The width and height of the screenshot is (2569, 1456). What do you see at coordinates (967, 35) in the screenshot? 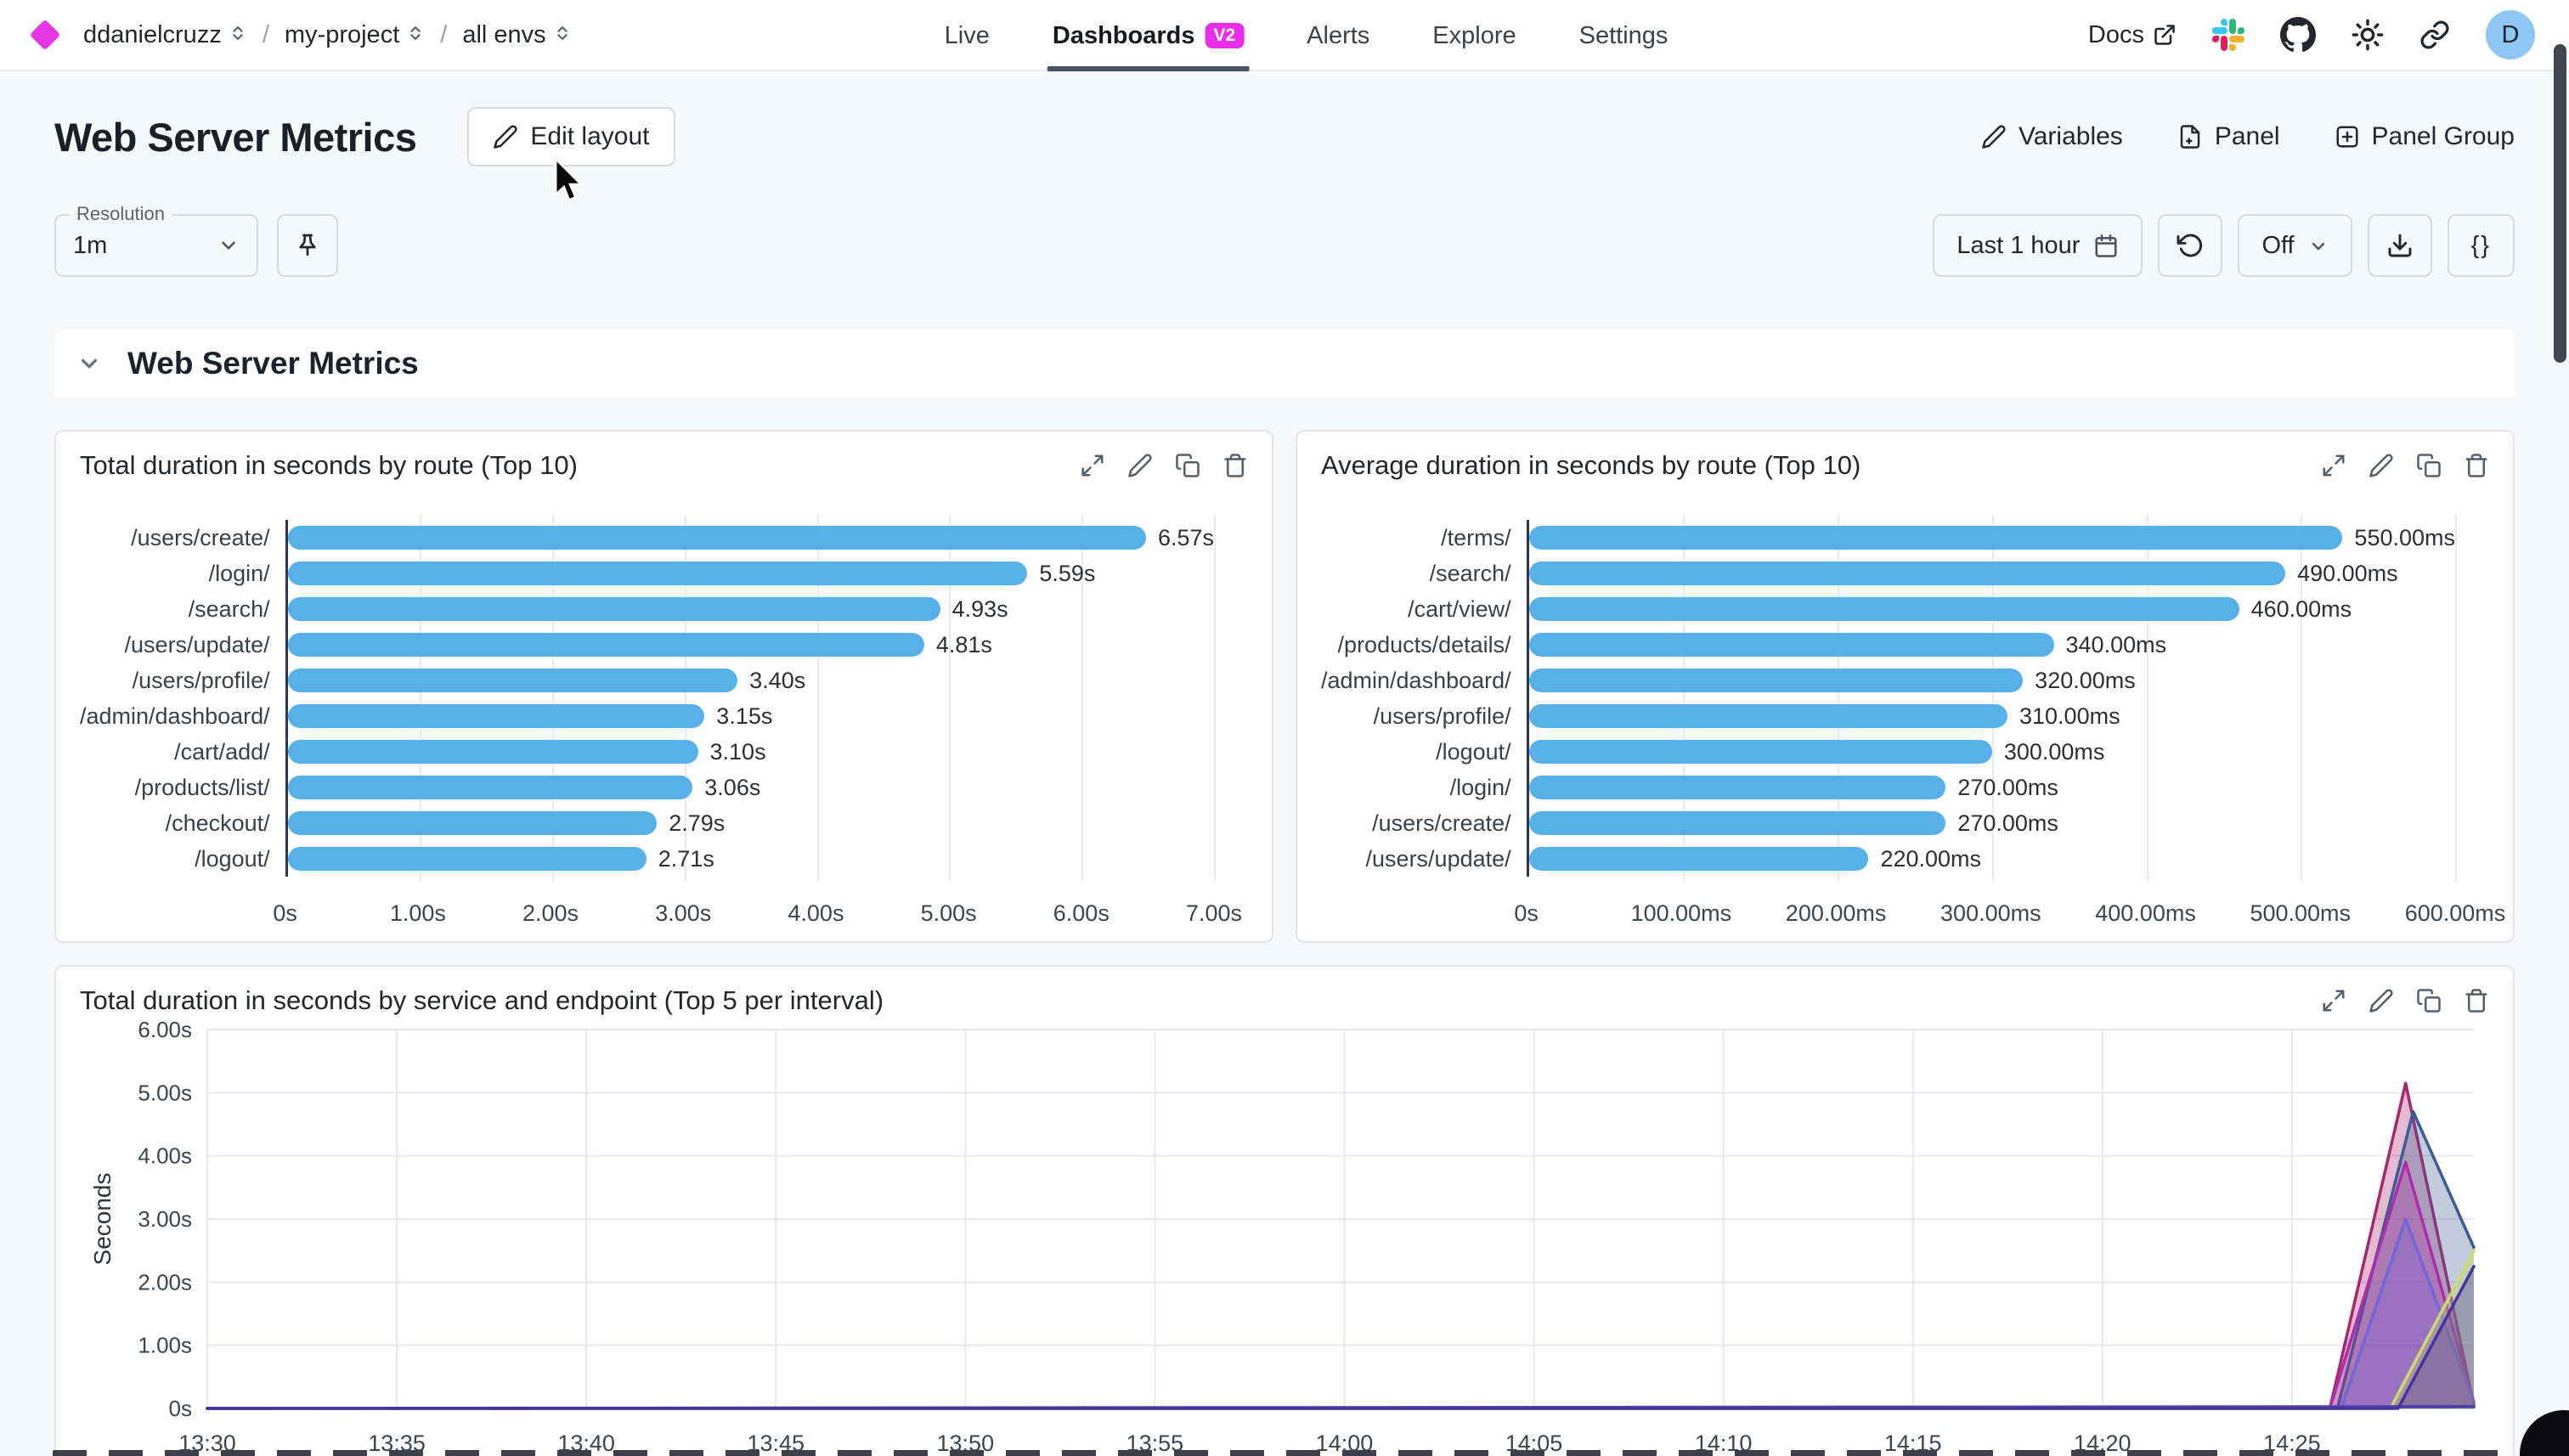
I see `nav-tab-live: Live` at bounding box center [967, 35].